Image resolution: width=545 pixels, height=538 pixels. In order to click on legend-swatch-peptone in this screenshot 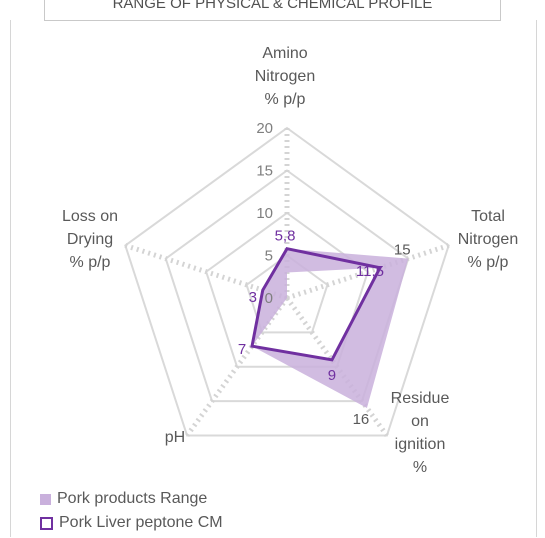, I will do `click(46, 523)`.